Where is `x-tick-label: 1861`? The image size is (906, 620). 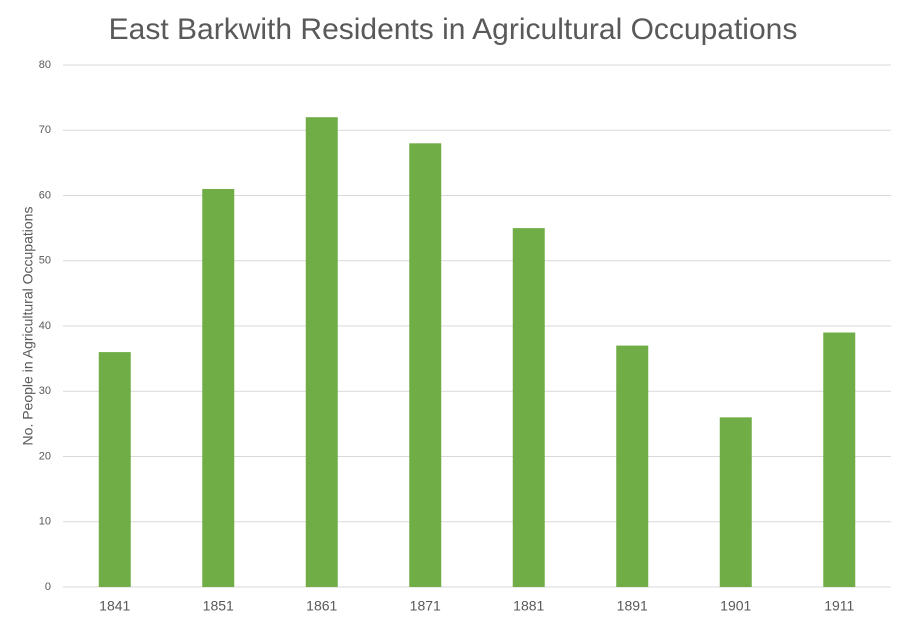 x-tick-label: 1861 is located at coordinates (321, 606).